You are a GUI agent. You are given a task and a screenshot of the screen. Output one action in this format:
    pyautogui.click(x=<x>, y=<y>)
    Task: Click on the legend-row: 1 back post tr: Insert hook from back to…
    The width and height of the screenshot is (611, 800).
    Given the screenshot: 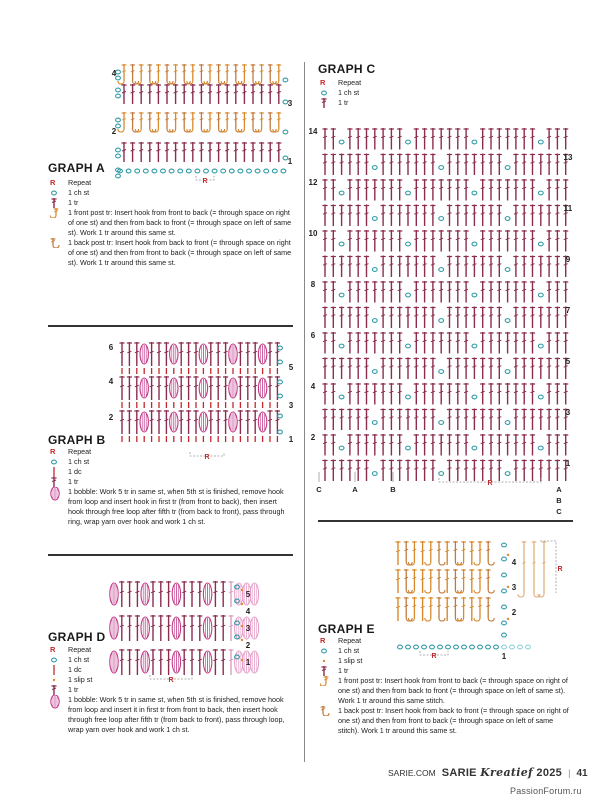 What is the action you would take?
    pyautogui.click(x=447, y=721)
    